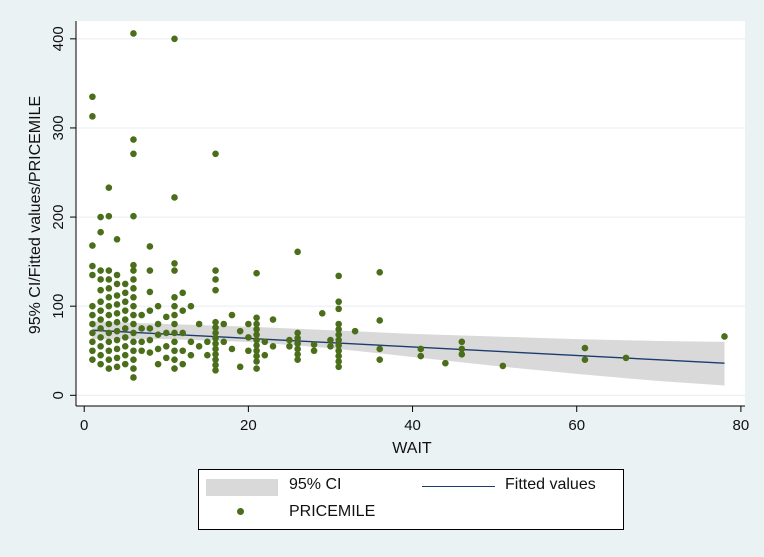 The height and width of the screenshot is (557, 764). What do you see at coordinates (315, 484) in the screenshot?
I see `legend-ci-label: 95% CI` at bounding box center [315, 484].